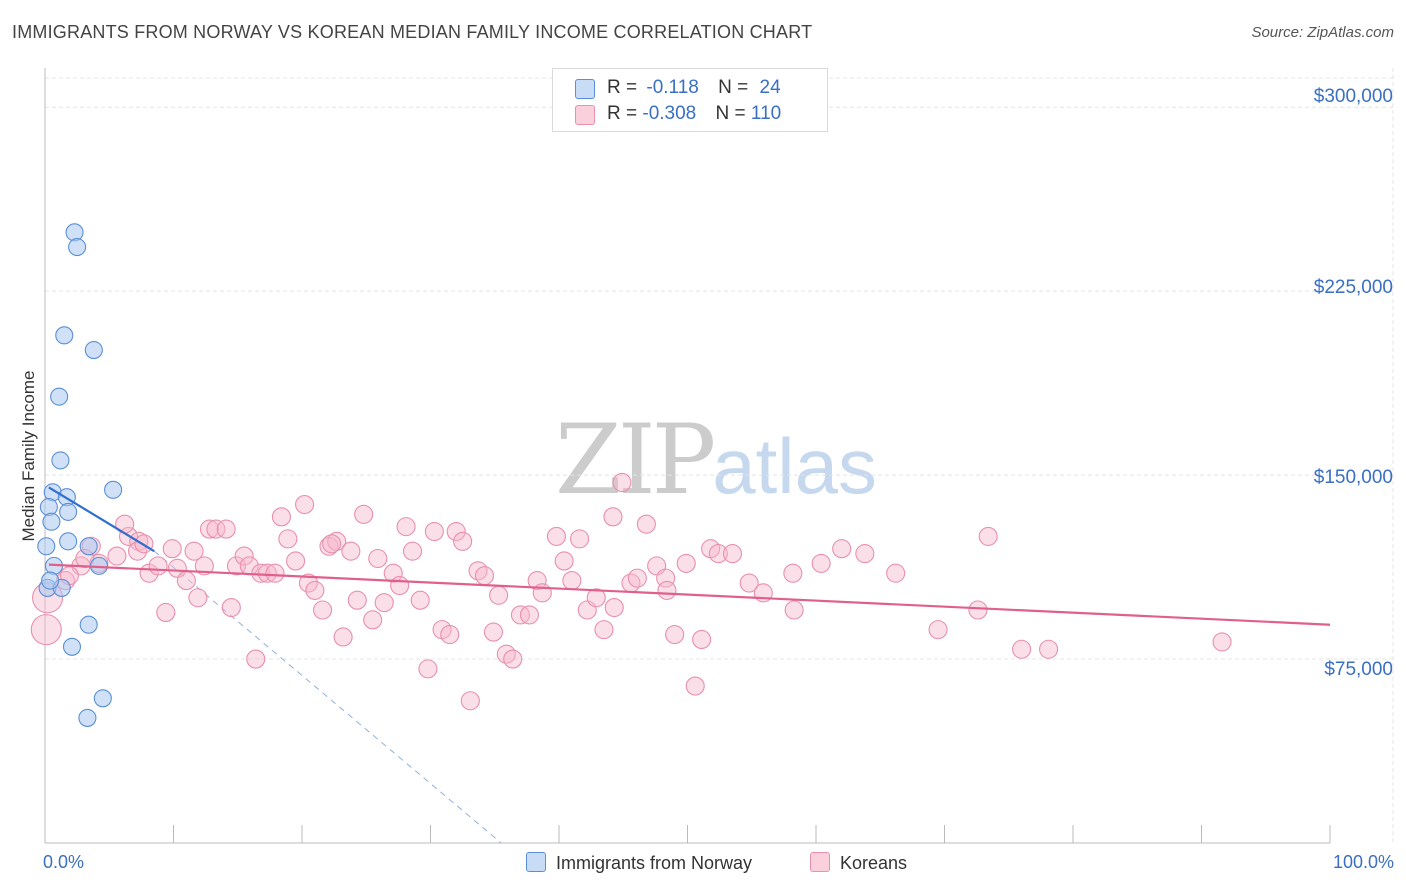 Image resolution: width=1406 pixels, height=892 pixels. What do you see at coordinates (1353, 477) in the screenshot?
I see `y-tick-label-150000: $150,000` at bounding box center [1353, 477].